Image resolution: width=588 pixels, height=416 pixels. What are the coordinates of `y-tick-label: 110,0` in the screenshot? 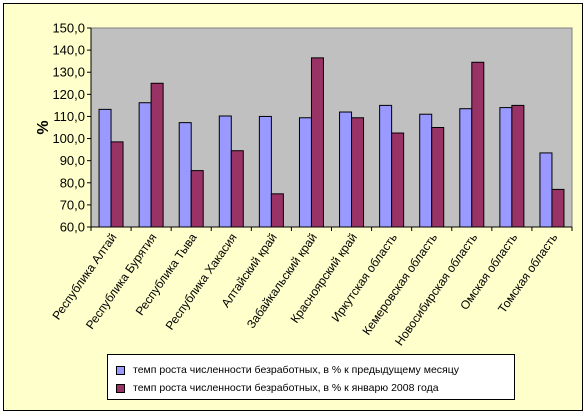 It's located at (69, 116).